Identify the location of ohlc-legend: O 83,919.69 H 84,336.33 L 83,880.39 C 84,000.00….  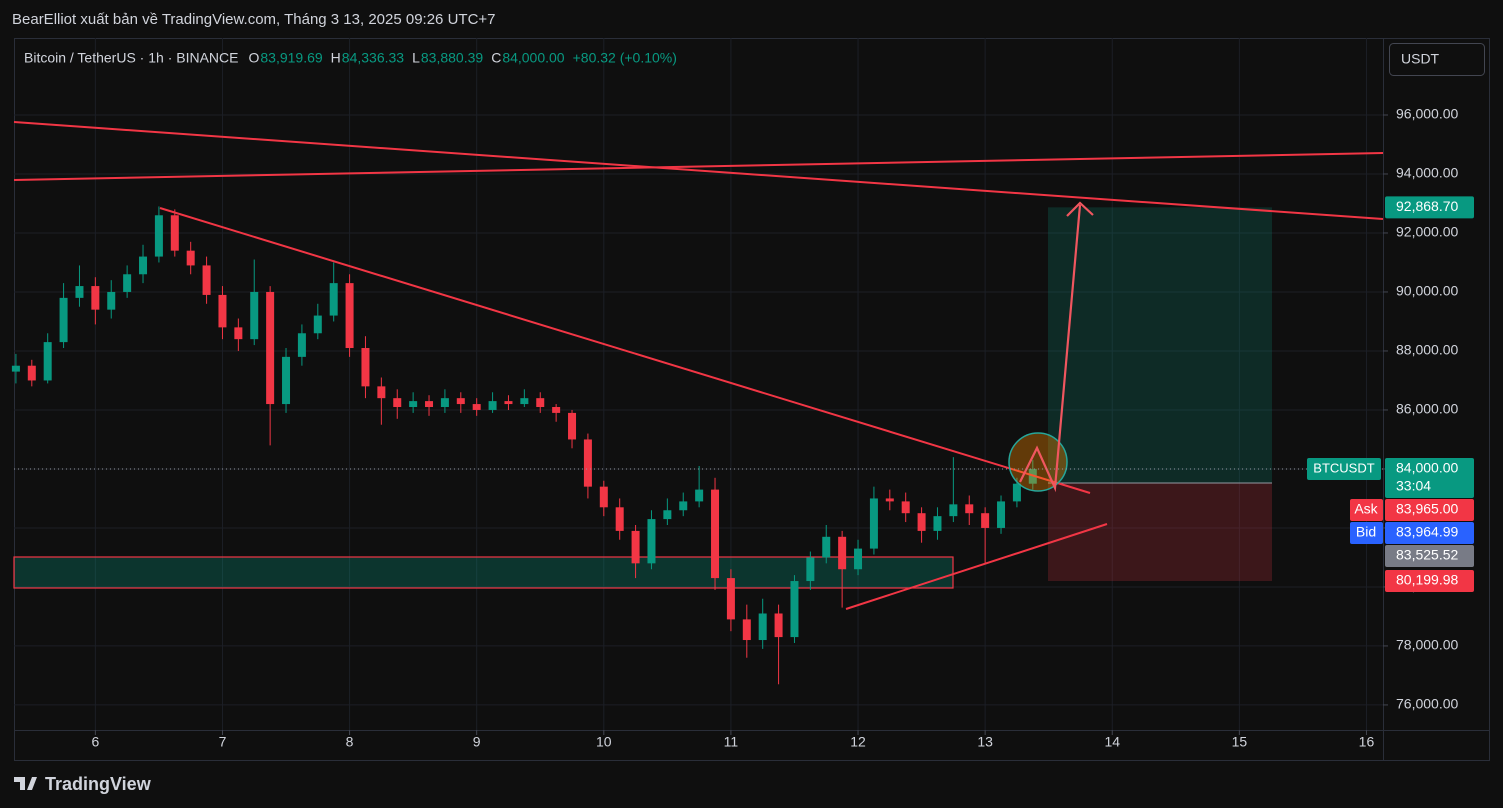
(462, 58).